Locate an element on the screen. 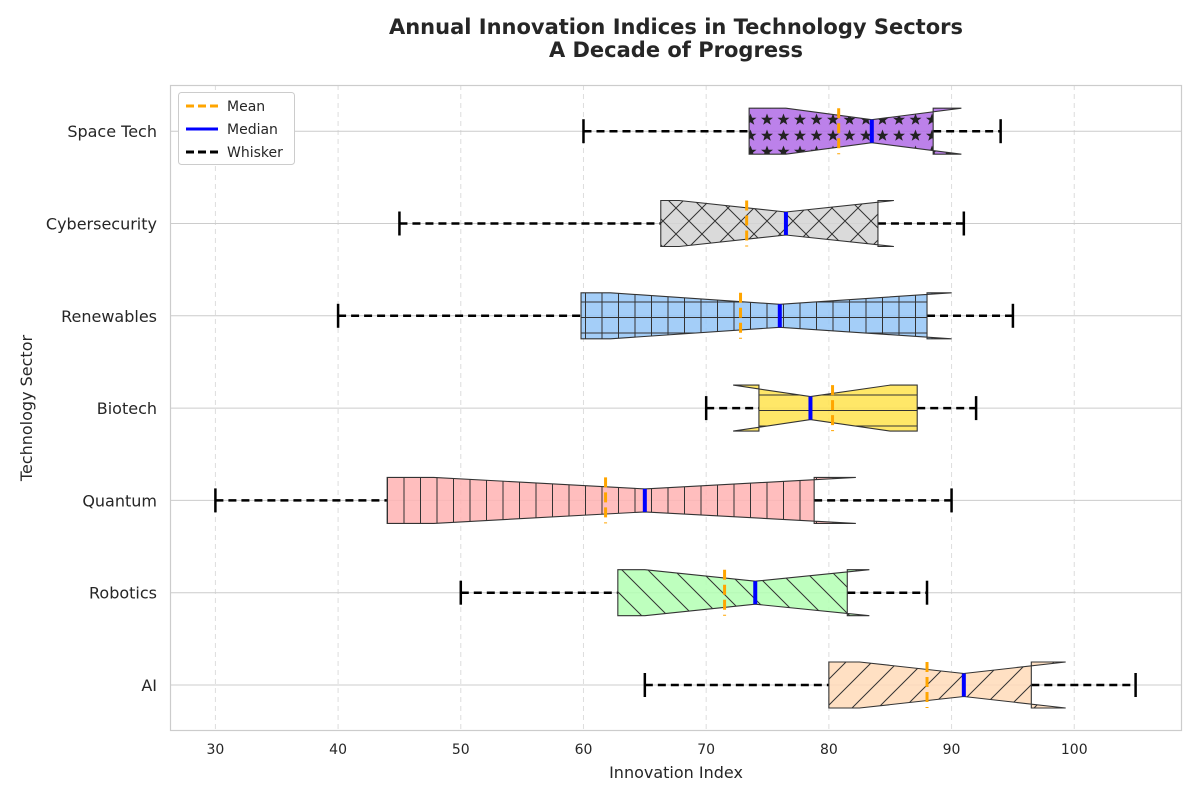 Image resolution: width=1200 pixels, height=800 pixels. x-tick-label: 50 is located at coordinates (461, 750).